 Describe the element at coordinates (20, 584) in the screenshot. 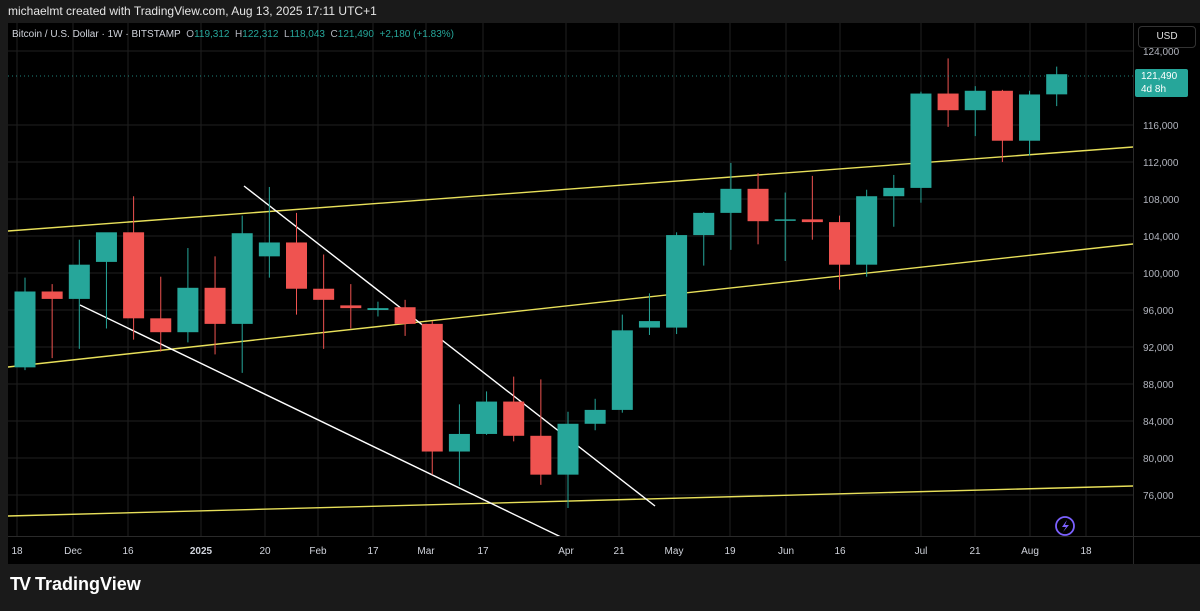

I see `tradingview-logo-icon: TV` at that location.